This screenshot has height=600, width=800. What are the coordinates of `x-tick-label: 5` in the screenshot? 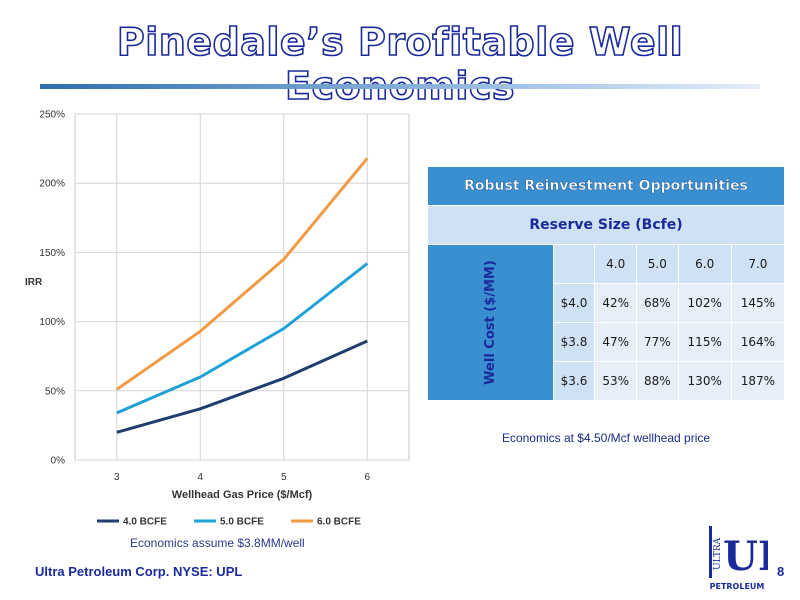 It's located at (284, 477).